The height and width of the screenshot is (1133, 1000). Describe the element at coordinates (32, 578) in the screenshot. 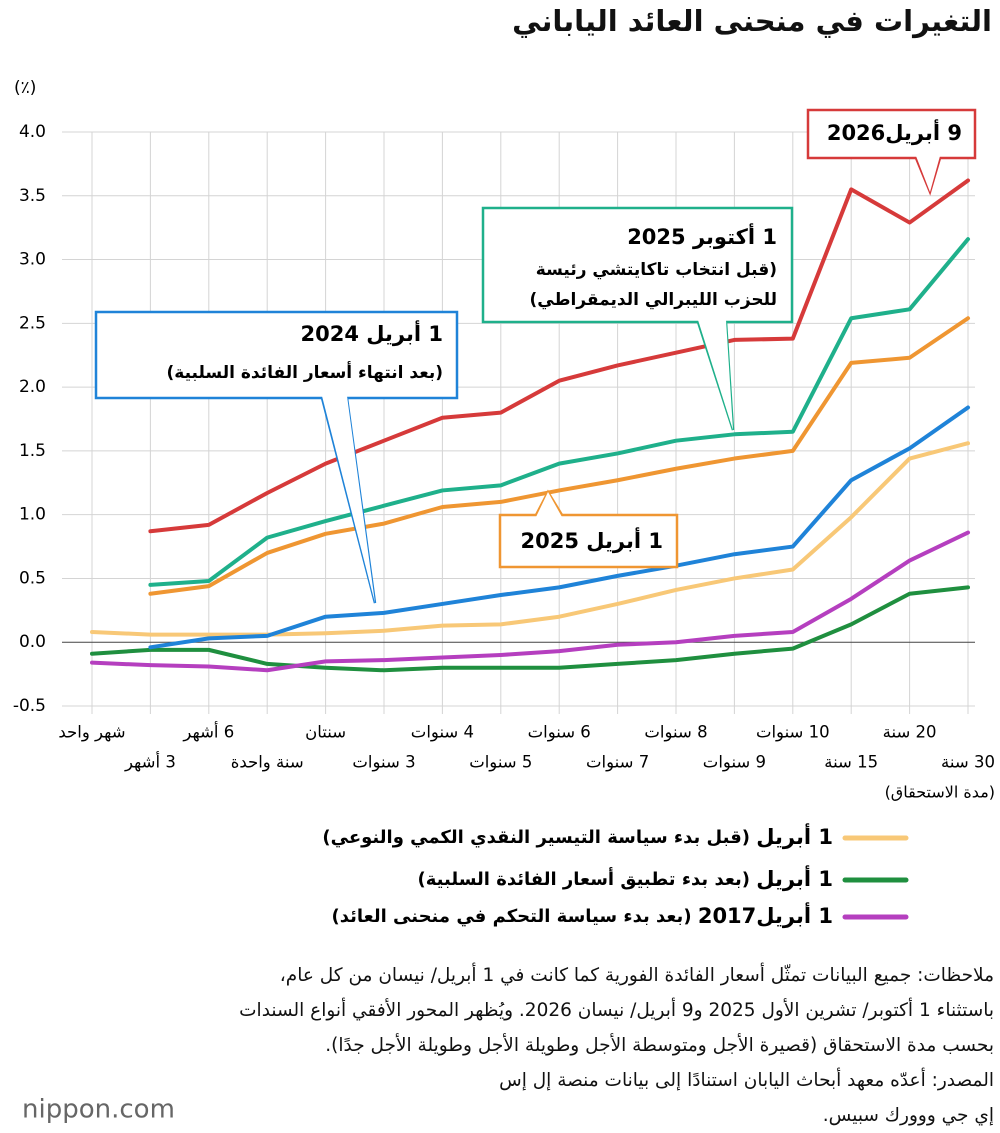

I see `y-tick-label: 0.5` at that location.